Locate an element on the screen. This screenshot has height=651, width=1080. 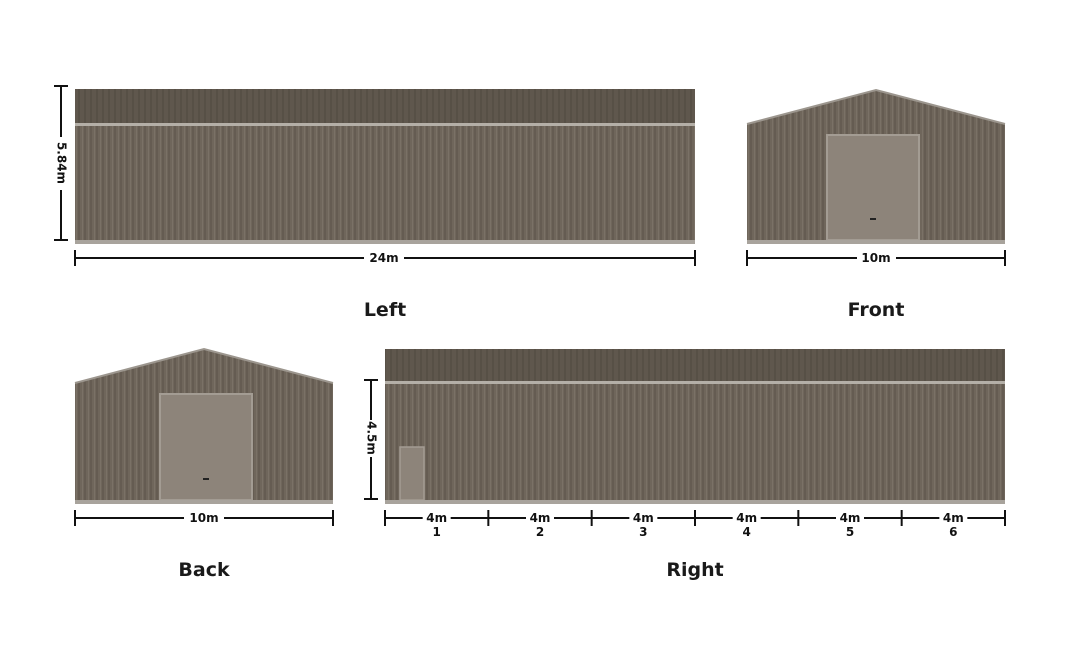
right-personnel-door is located at coordinates (412, 473).